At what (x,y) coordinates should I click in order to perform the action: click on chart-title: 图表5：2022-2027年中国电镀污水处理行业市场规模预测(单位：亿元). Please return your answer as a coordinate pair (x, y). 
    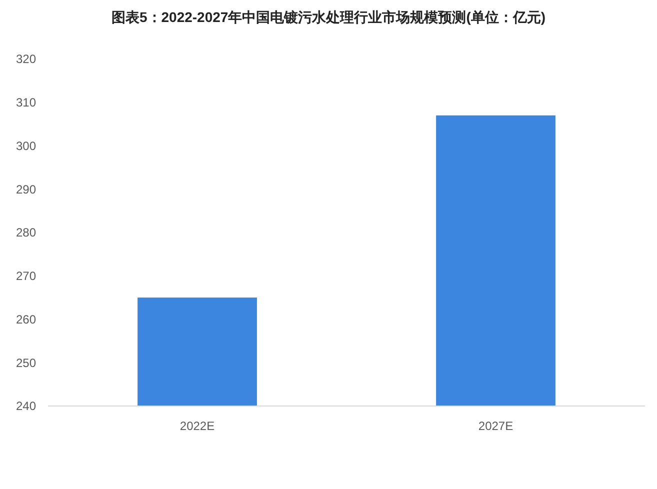
    Looking at the image, I should click on (328, 17).